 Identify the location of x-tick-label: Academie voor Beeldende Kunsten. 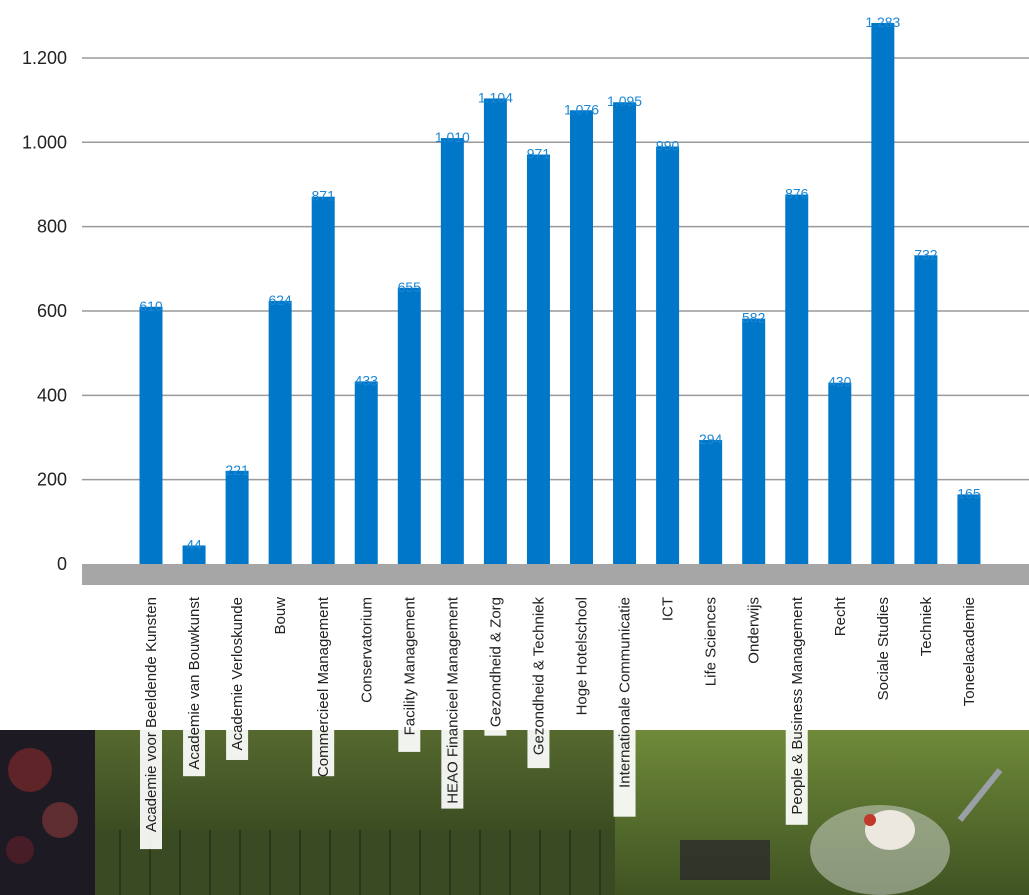
(151, 714).